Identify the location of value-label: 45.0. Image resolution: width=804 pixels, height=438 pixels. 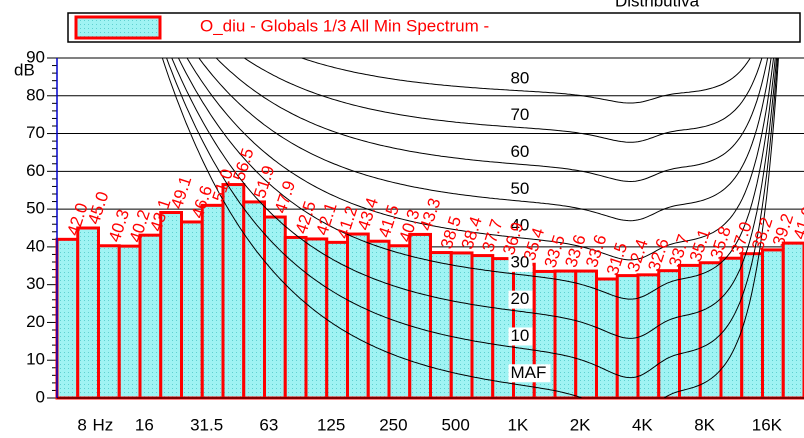
(98, 207).